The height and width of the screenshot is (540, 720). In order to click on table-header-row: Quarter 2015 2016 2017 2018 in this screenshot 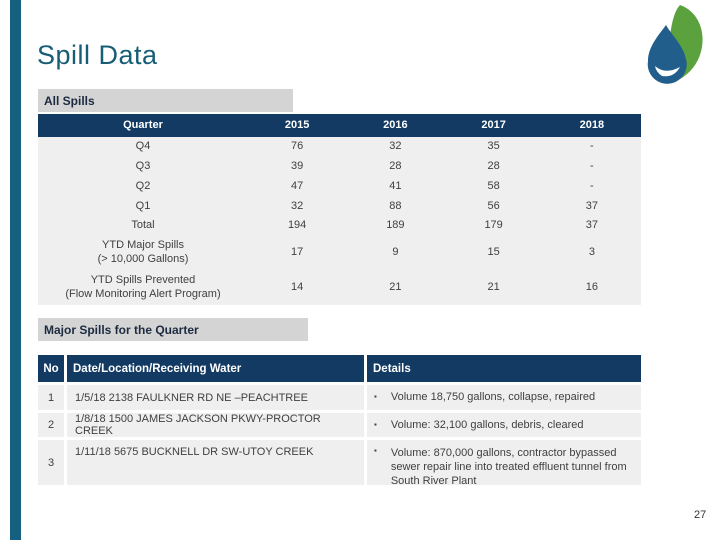, I will do `click(339, 125)`.